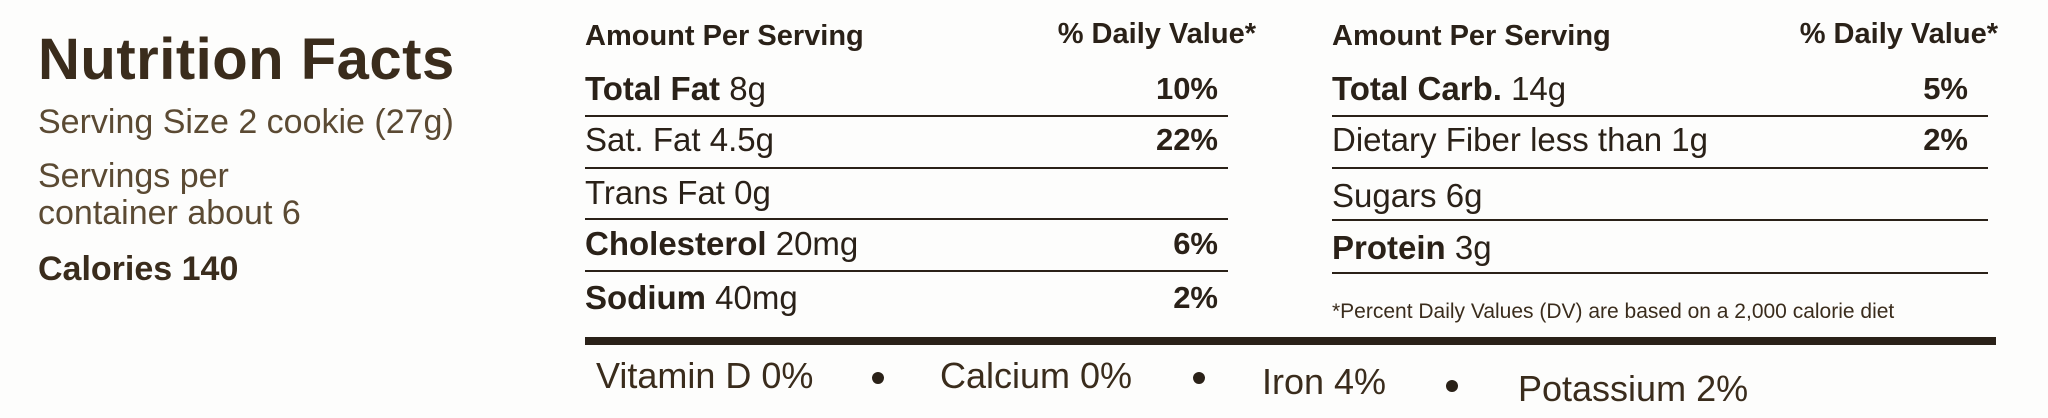 The width and height of the screenshot is (2048, 418). What do you see at coordinates (1384, 195) in the screenshot?
I see `nutrient-name: Sugars` at bounding box center [1384, 195].